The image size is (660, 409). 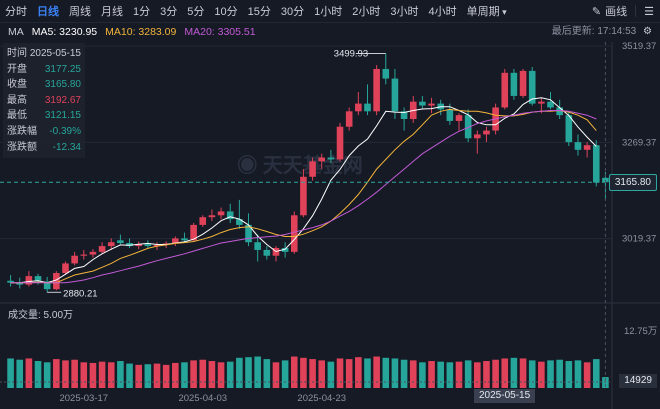 What do you see at coordinates (66, 147) in the screenshot?
I see `info-value: -12.34` at bounding box center [66, 147].